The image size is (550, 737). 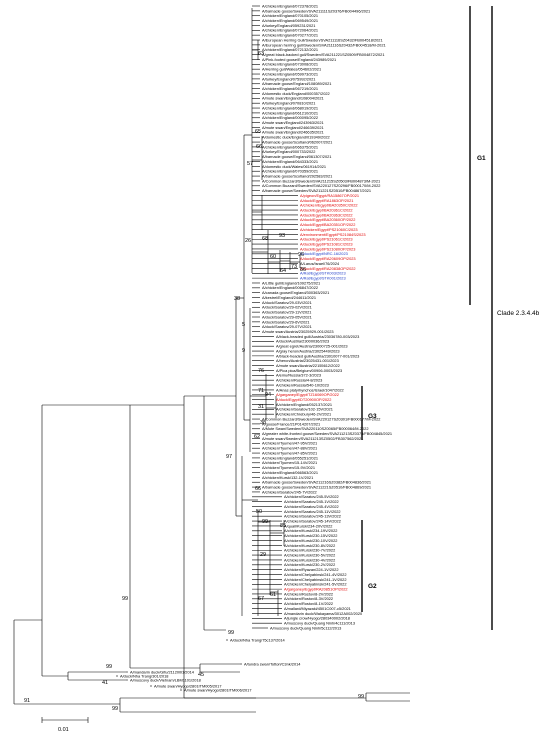 What do you see at coordinates (115, 709) in the screenshot?
I see `bootstrap-99-b: 99` at bounding box center [115, 709].